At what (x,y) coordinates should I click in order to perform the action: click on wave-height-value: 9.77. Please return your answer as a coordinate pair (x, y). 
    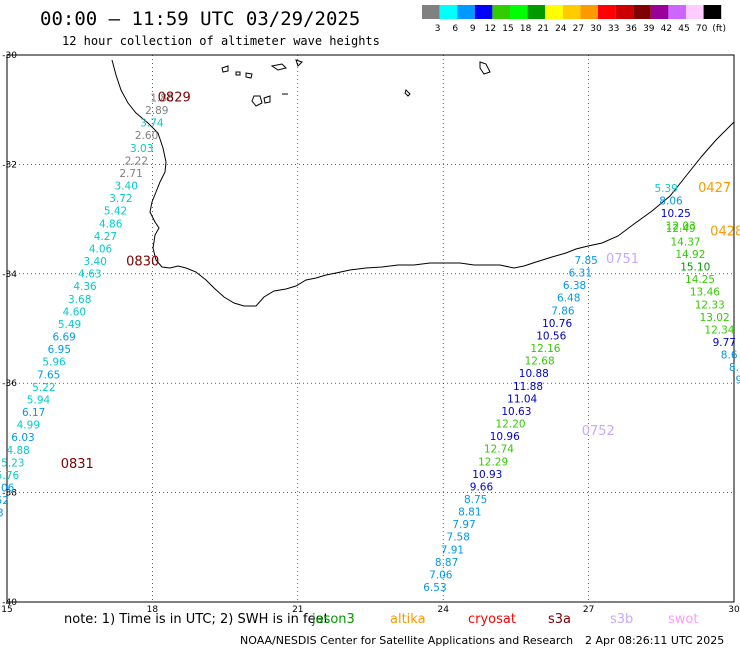
    Looking at the image, I should click on (724, 343).